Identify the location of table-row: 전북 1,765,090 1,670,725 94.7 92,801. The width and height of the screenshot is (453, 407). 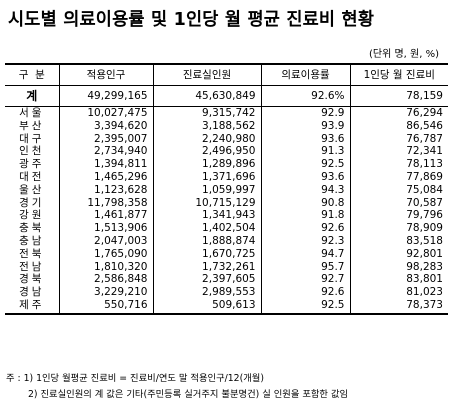
(226, 254).